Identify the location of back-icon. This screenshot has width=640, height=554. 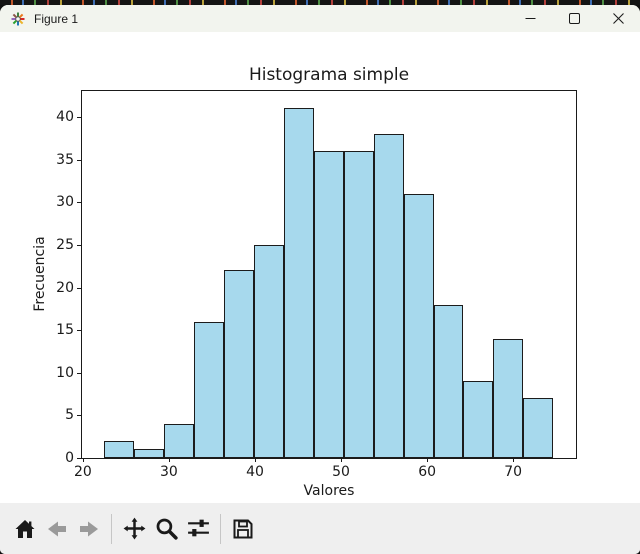
(57, 528).